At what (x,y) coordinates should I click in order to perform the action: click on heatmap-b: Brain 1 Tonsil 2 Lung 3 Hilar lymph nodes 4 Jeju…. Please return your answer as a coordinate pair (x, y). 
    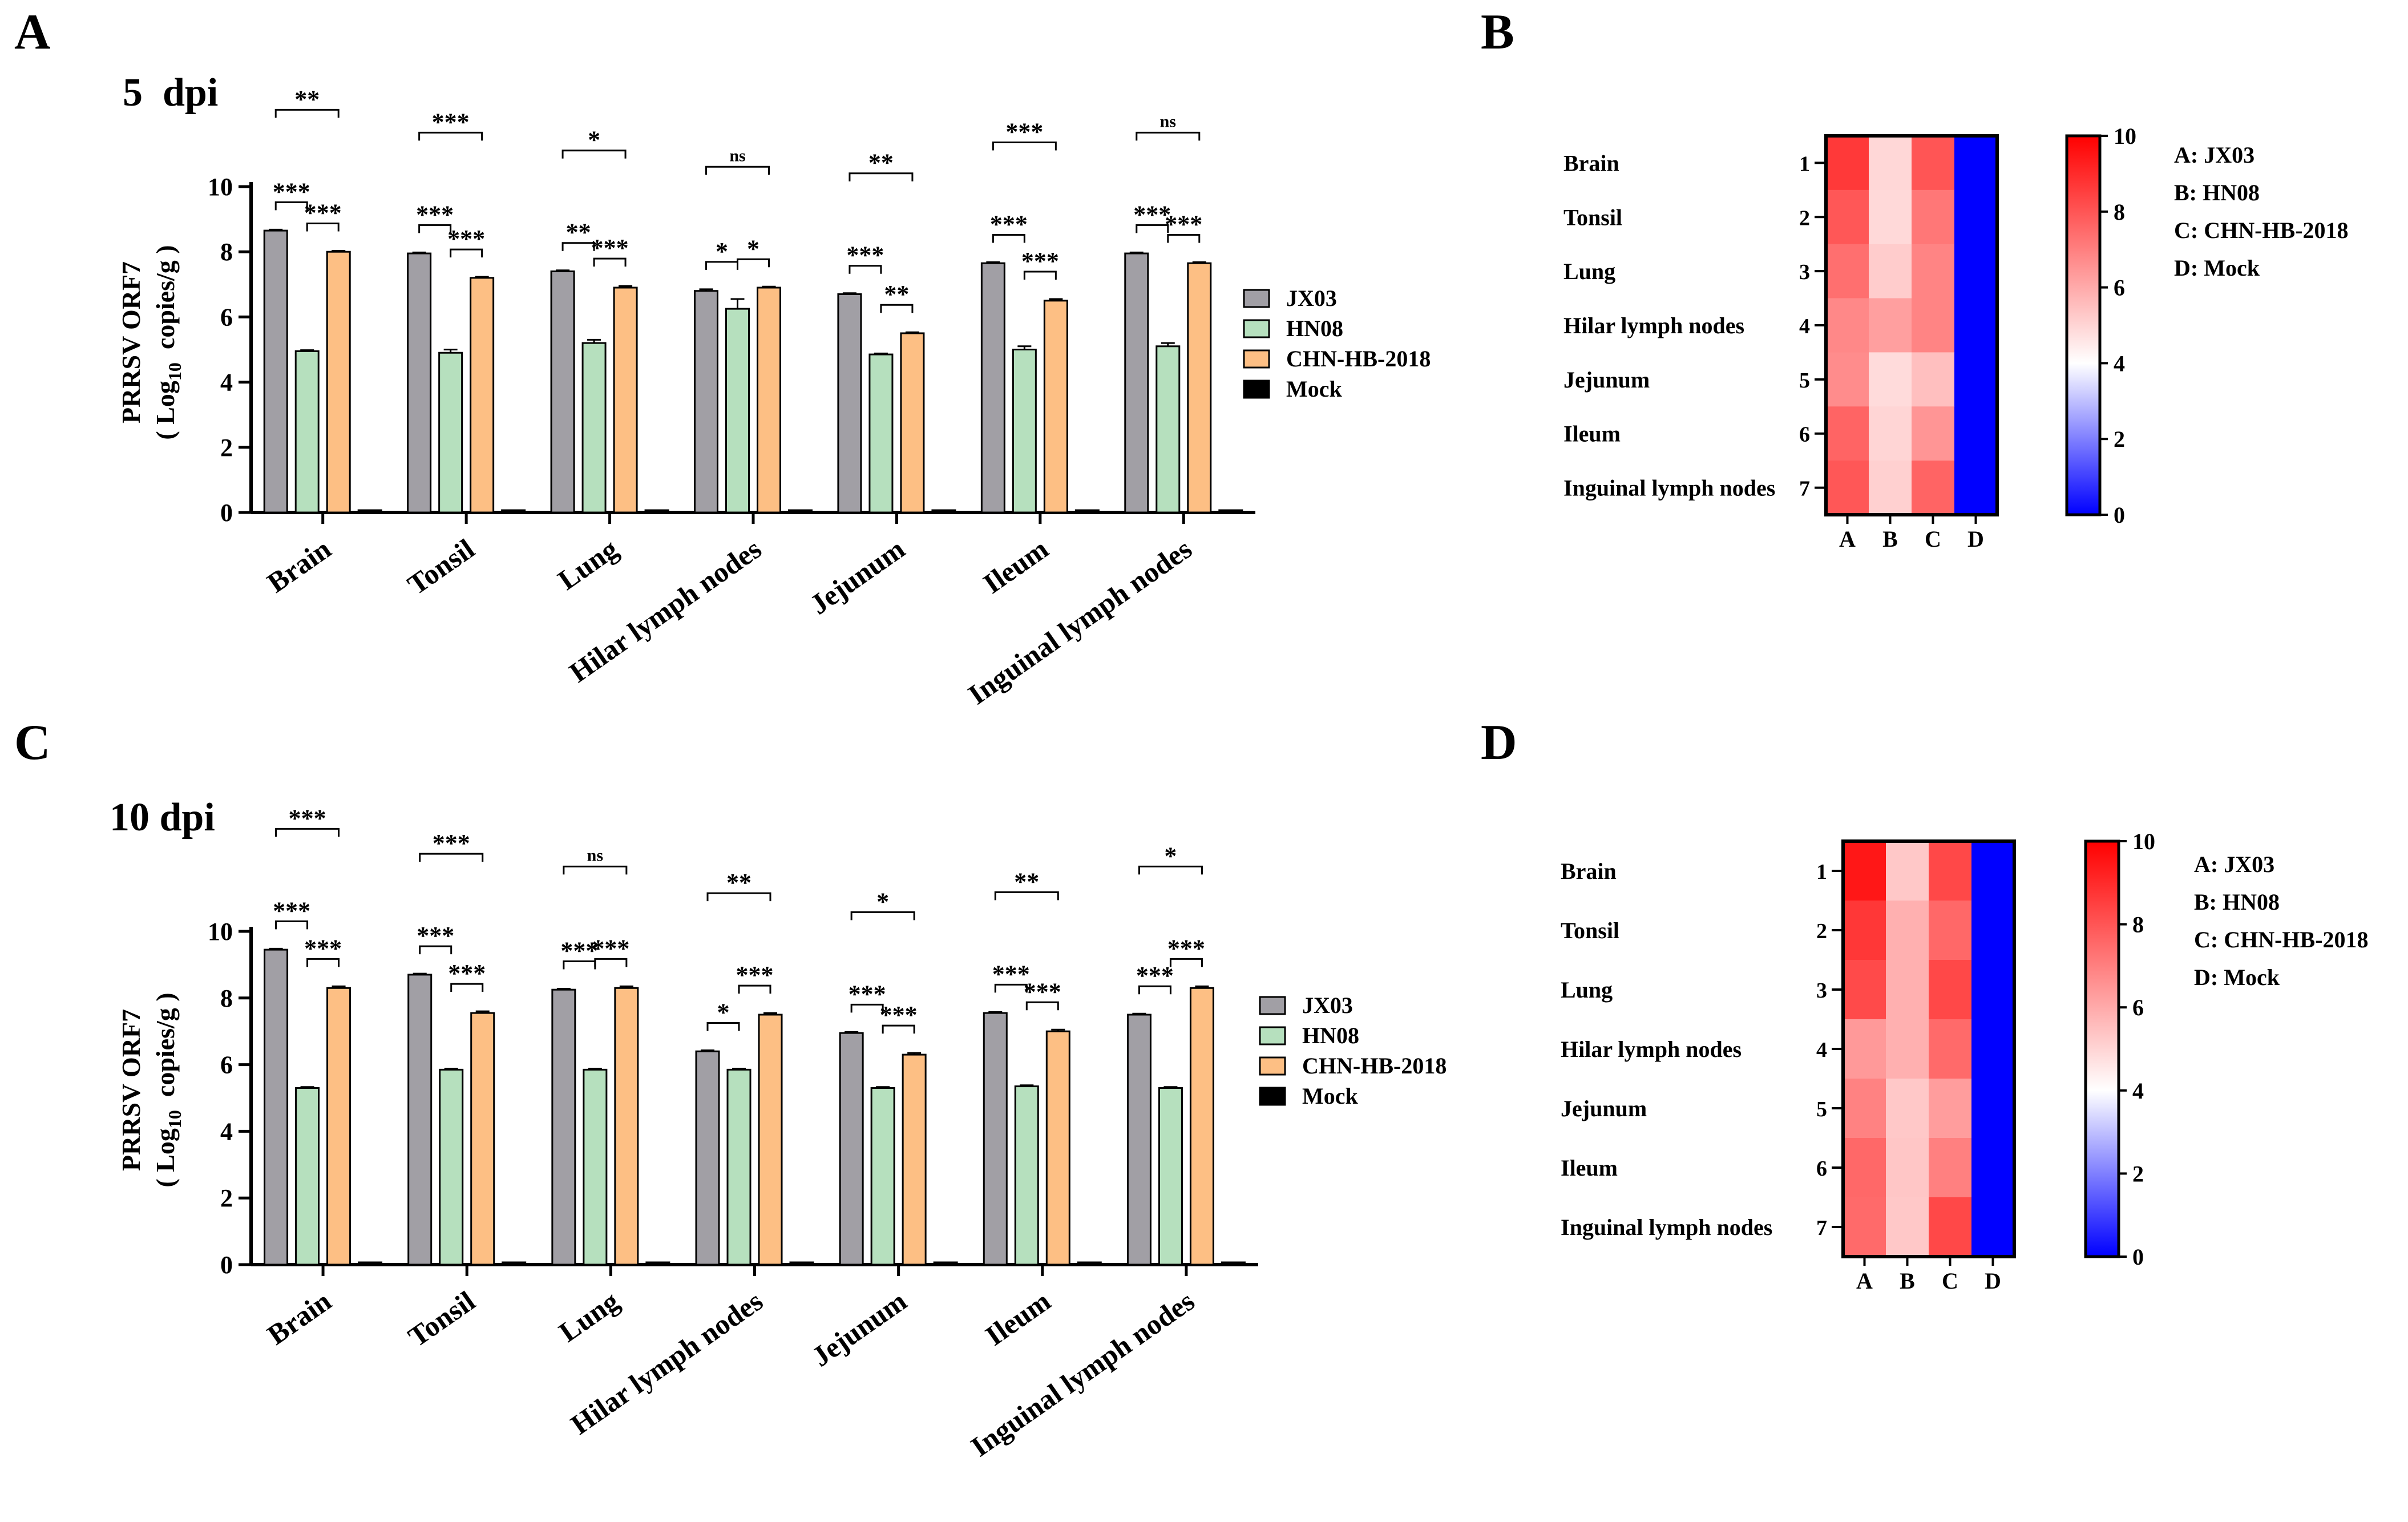
    Looking at the image, I should click on (1956, 337).